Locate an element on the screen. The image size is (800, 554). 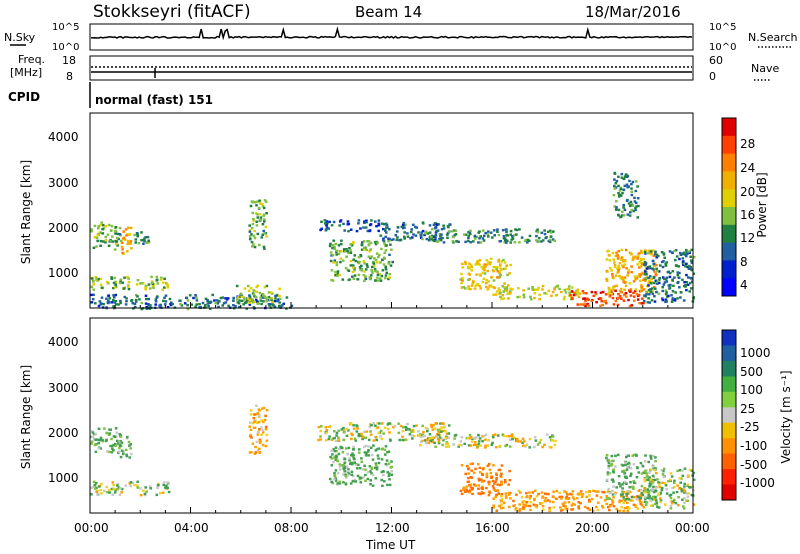
velocity-cbar-tick-25: 25 is located at coordinates (747, 409).